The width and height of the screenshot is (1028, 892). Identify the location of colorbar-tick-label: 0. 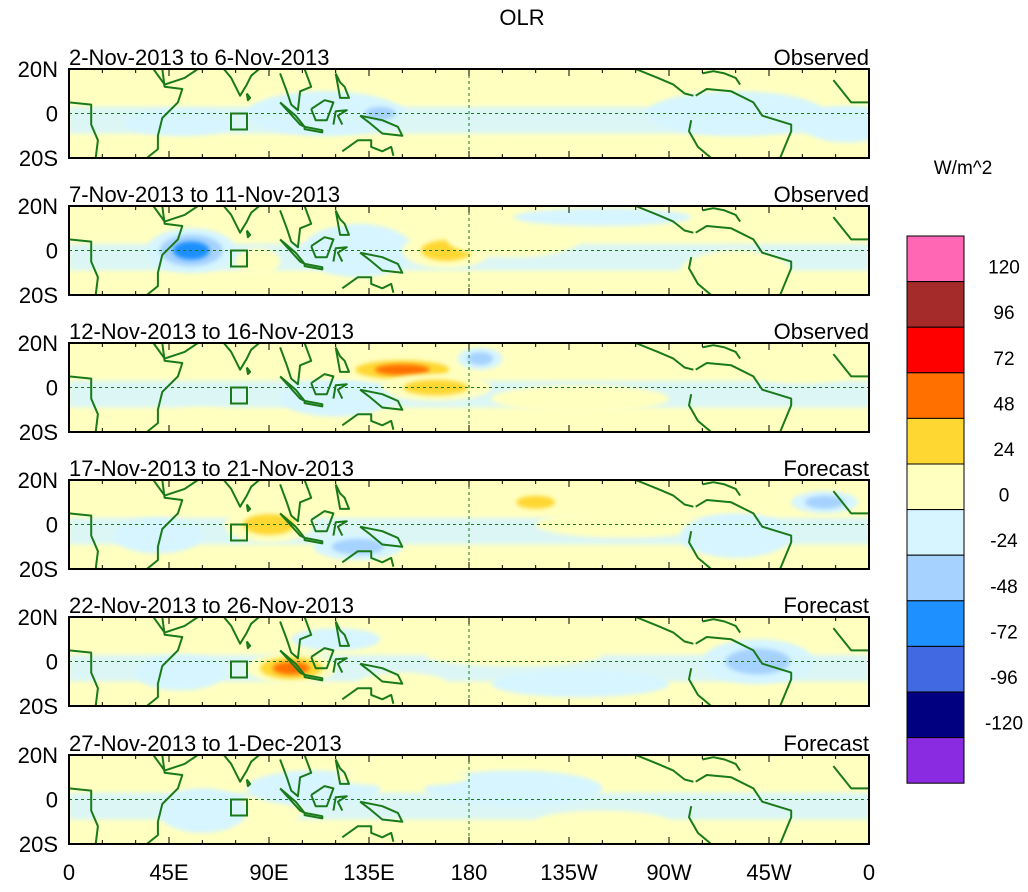
(1004, 496).